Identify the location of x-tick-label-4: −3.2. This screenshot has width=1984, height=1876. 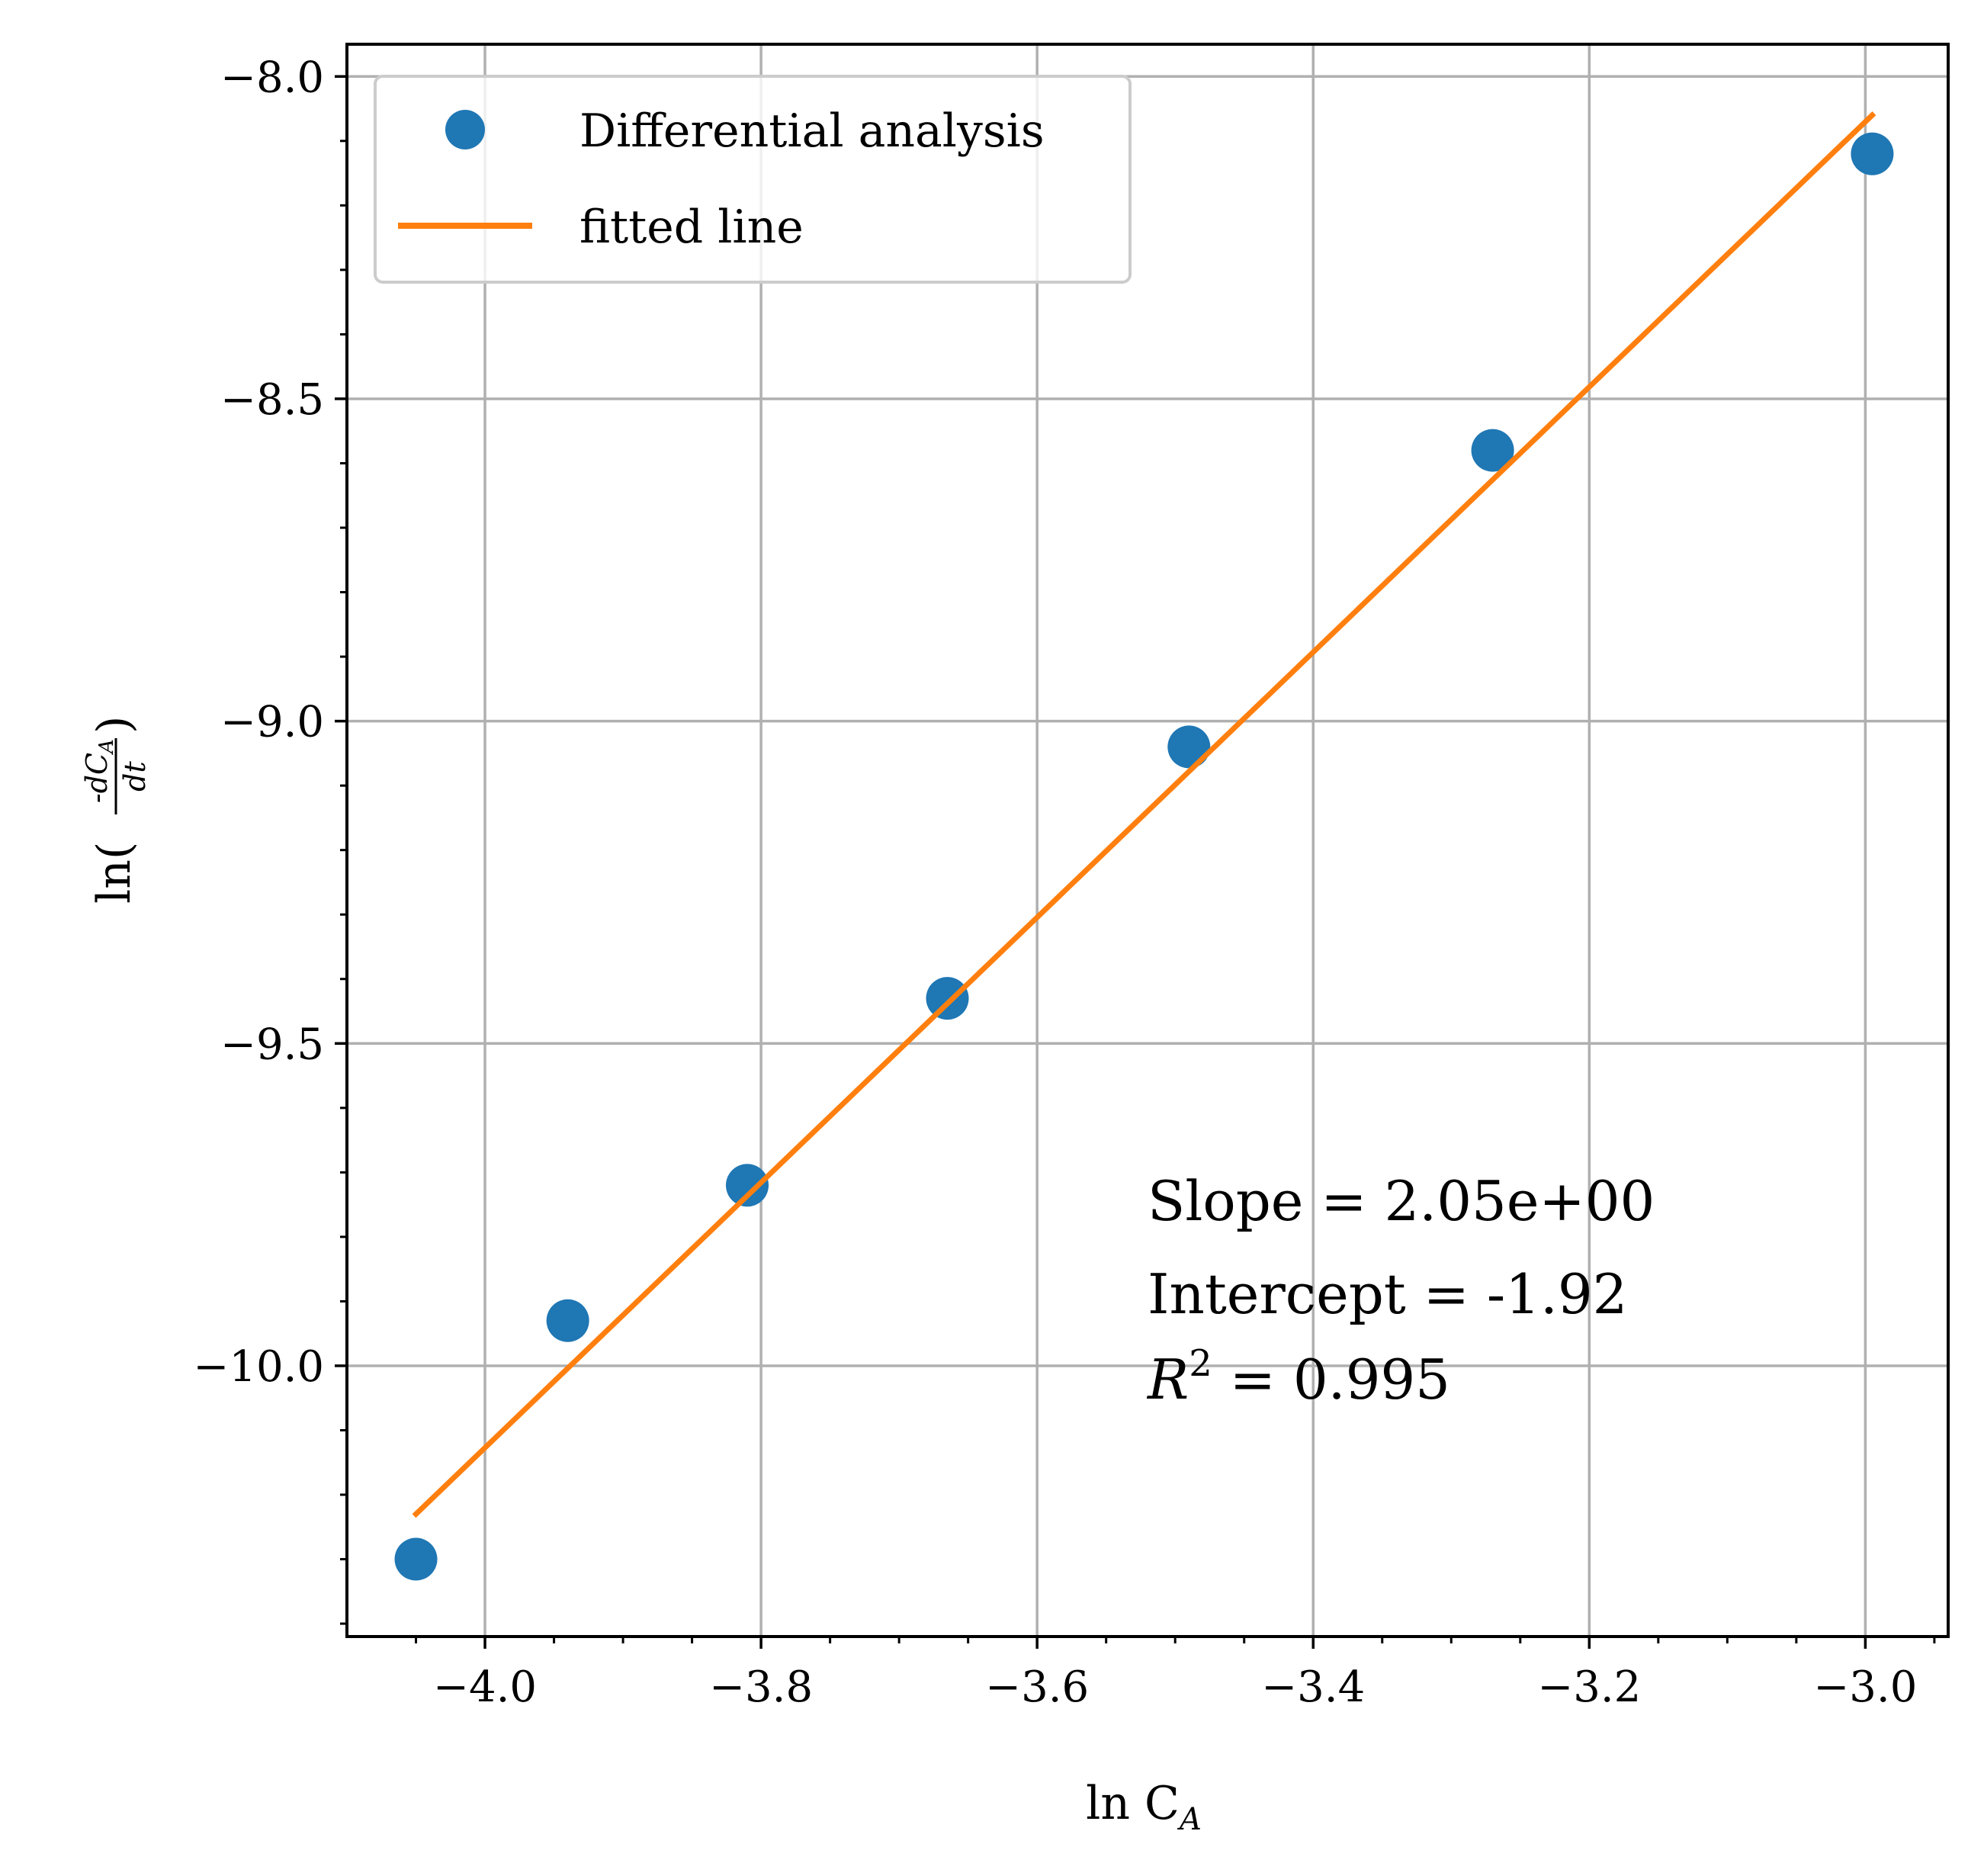
(1589, 1687).